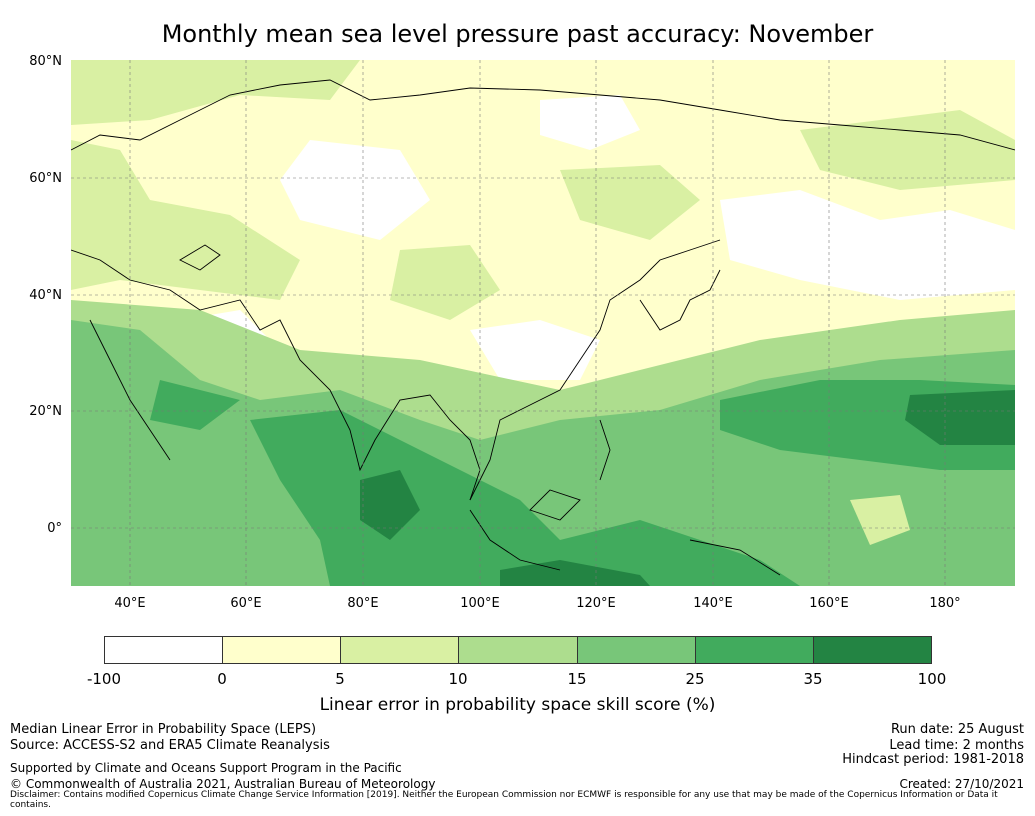 Image resolution: width=1035 pixels, height=816 pixels. What do you see at coordinates (695, 679) in the screenshot?
I see `colorbar-tick: 25` at bounding box center [695, 679].